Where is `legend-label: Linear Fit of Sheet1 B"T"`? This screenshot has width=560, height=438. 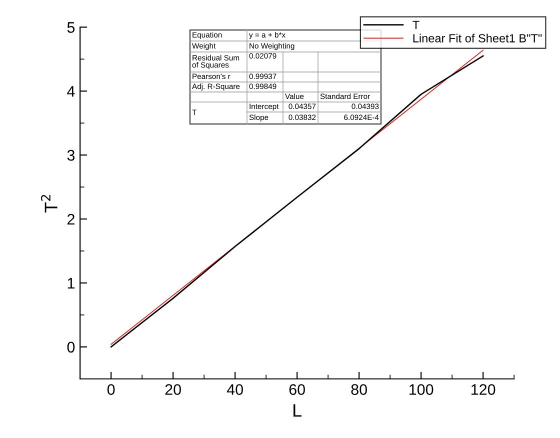
legend-label: Linear Fit of Sheet1 B"T" is located at coordinates (477, 38).